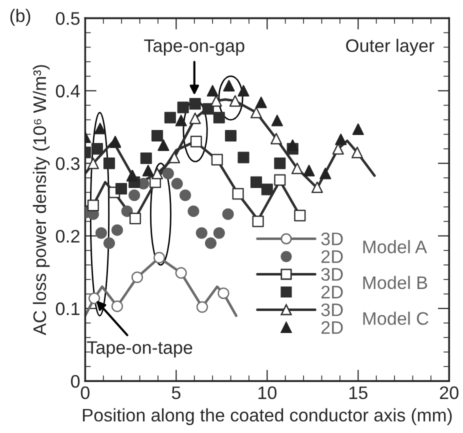 Image resolution: width=463 pixels, height=433 pixels. I want to click on x-tick-label: 5, so click(176, 393).